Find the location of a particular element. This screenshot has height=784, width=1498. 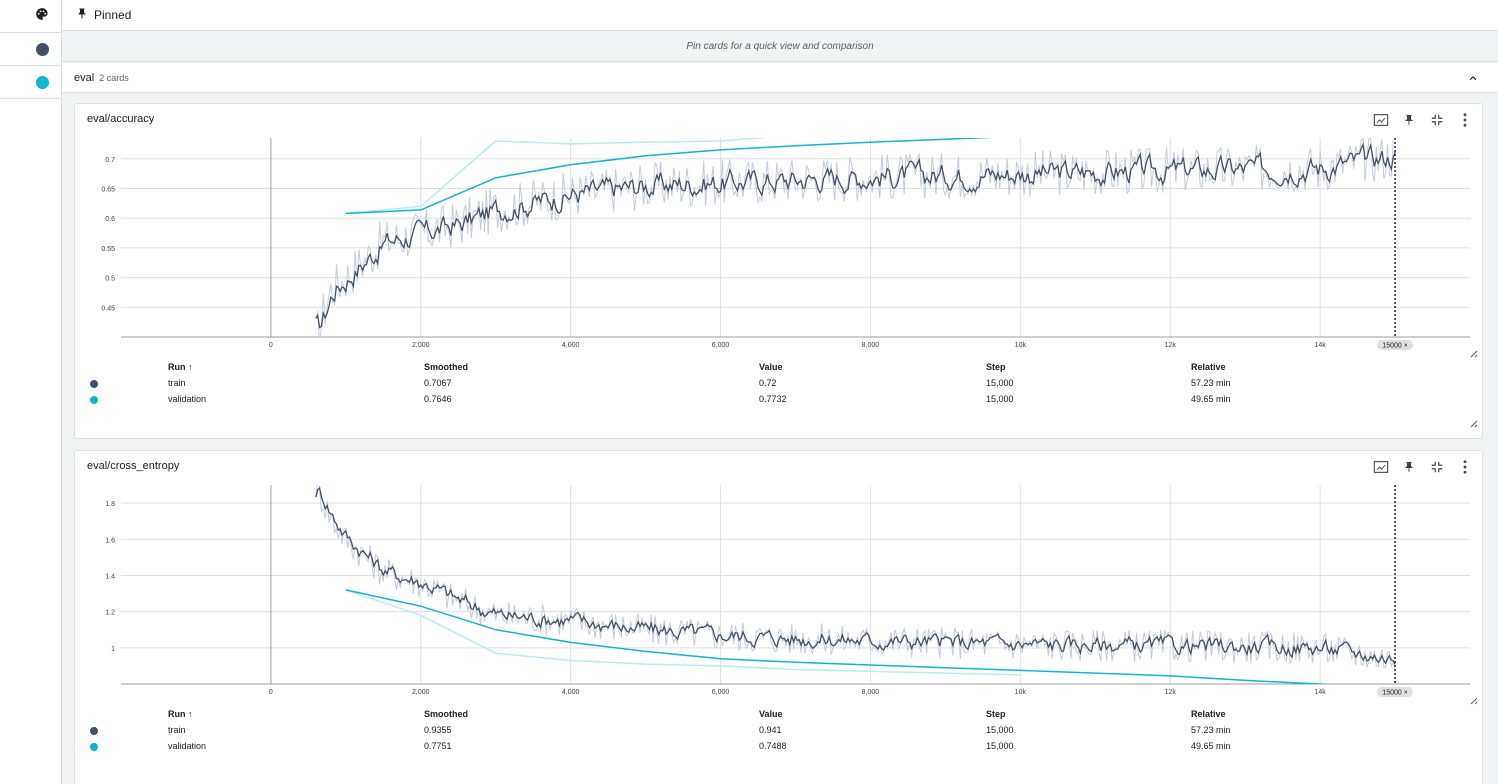

step-marker-chip is located at coordinates (1395, 692).